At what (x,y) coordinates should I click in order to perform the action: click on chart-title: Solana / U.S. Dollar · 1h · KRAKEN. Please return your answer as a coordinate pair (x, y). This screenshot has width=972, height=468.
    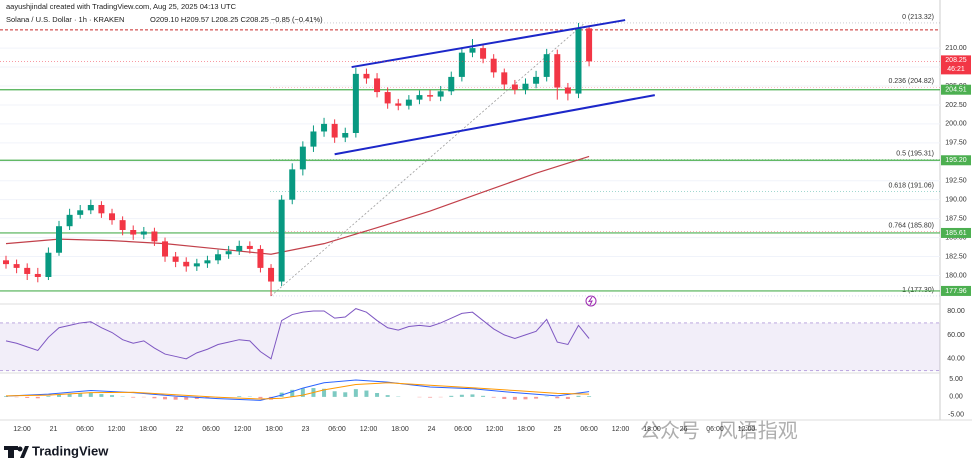
    Looking at the image, I should click on (65, 19).